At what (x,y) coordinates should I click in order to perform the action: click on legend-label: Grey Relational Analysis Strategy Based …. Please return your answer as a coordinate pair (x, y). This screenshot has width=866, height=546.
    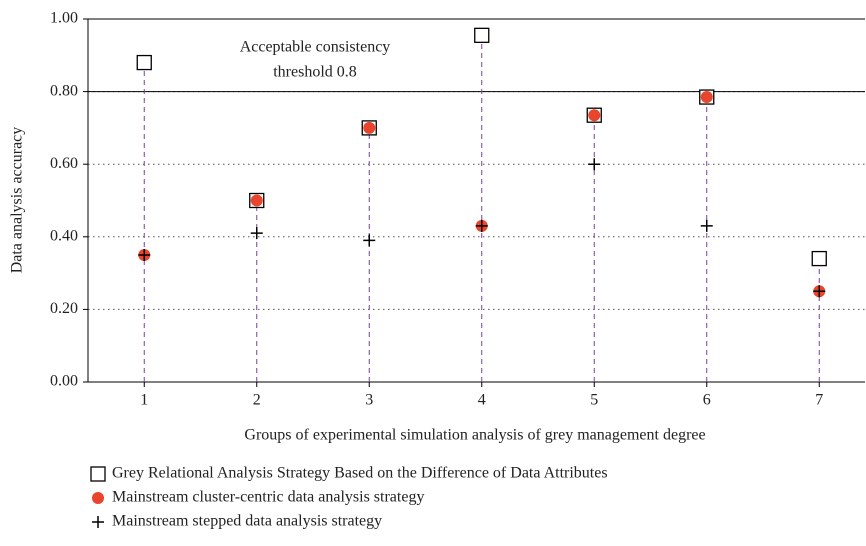
    Looking at the image, I should click on (360, 473).